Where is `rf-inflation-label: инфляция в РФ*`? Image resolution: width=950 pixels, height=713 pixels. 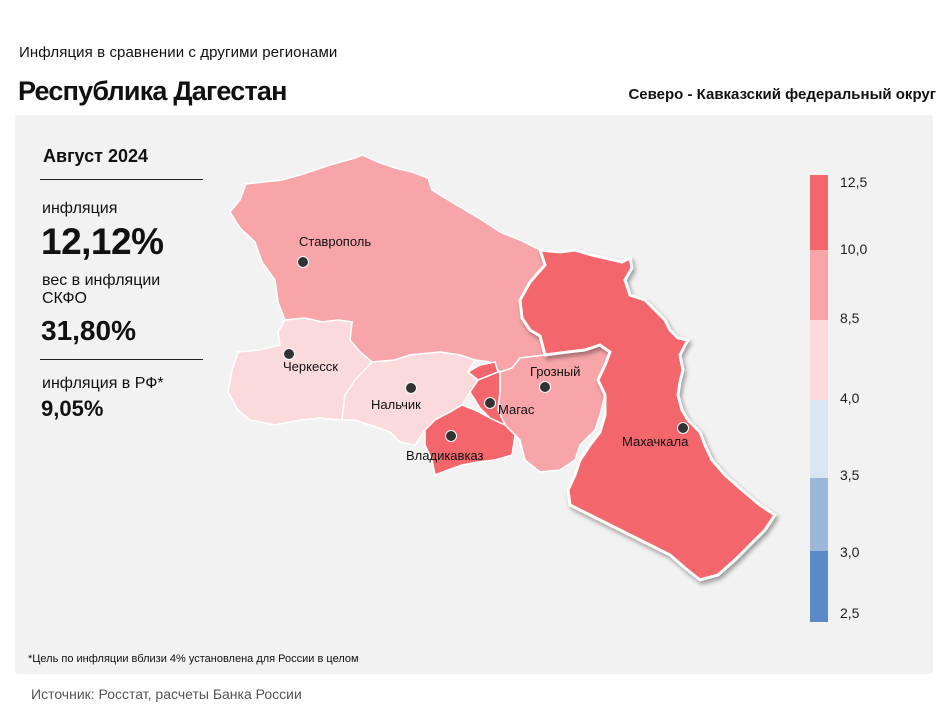
rf-inflation-label: инфляция в РФ* is located at coordinates (103, 383).